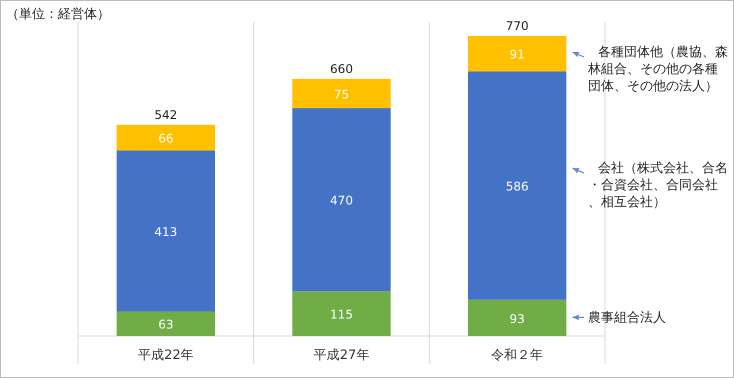  What do you see at coordinates (166, 356) in the screenshot?
I see `x-tick-label: 平成22年` at bounding box center [166, 356].